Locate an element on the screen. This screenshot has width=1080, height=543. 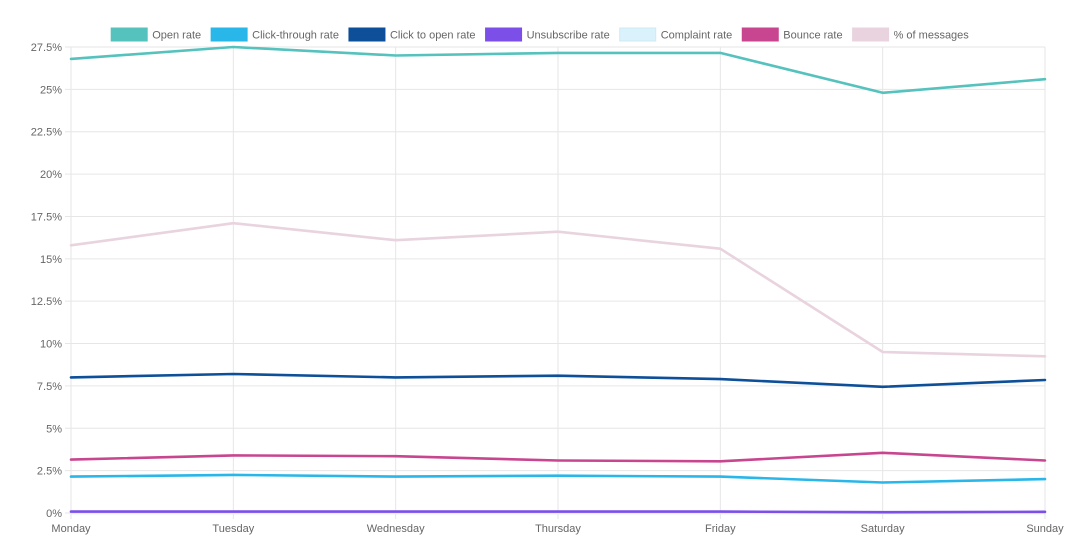
series-line-unsubscribe-rate is located at coordinates (558, 512).